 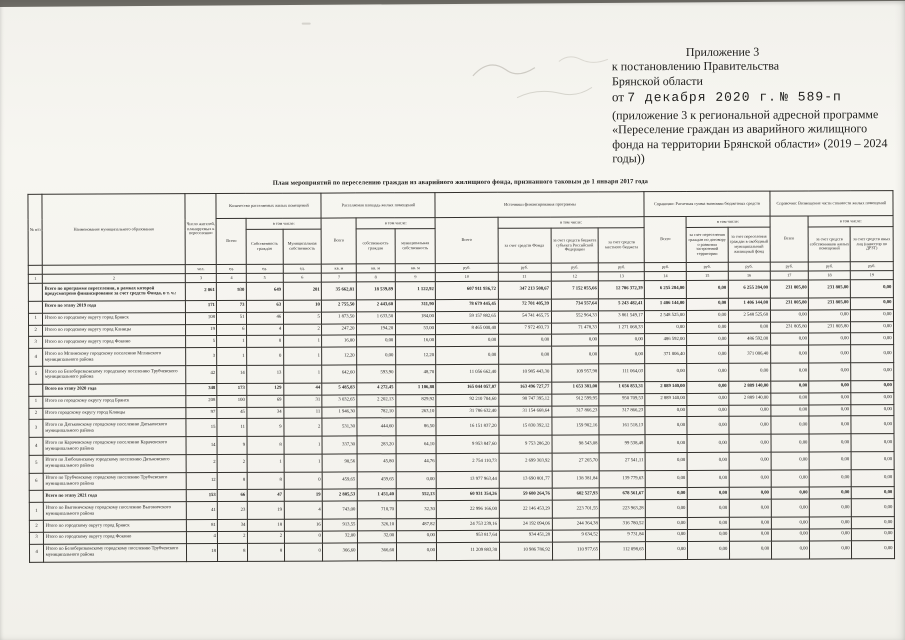 What do you see at coordinates (415, 290) in the screenshot?
I see `value-cell: 1 122,92` at bounding box center [415, 290].